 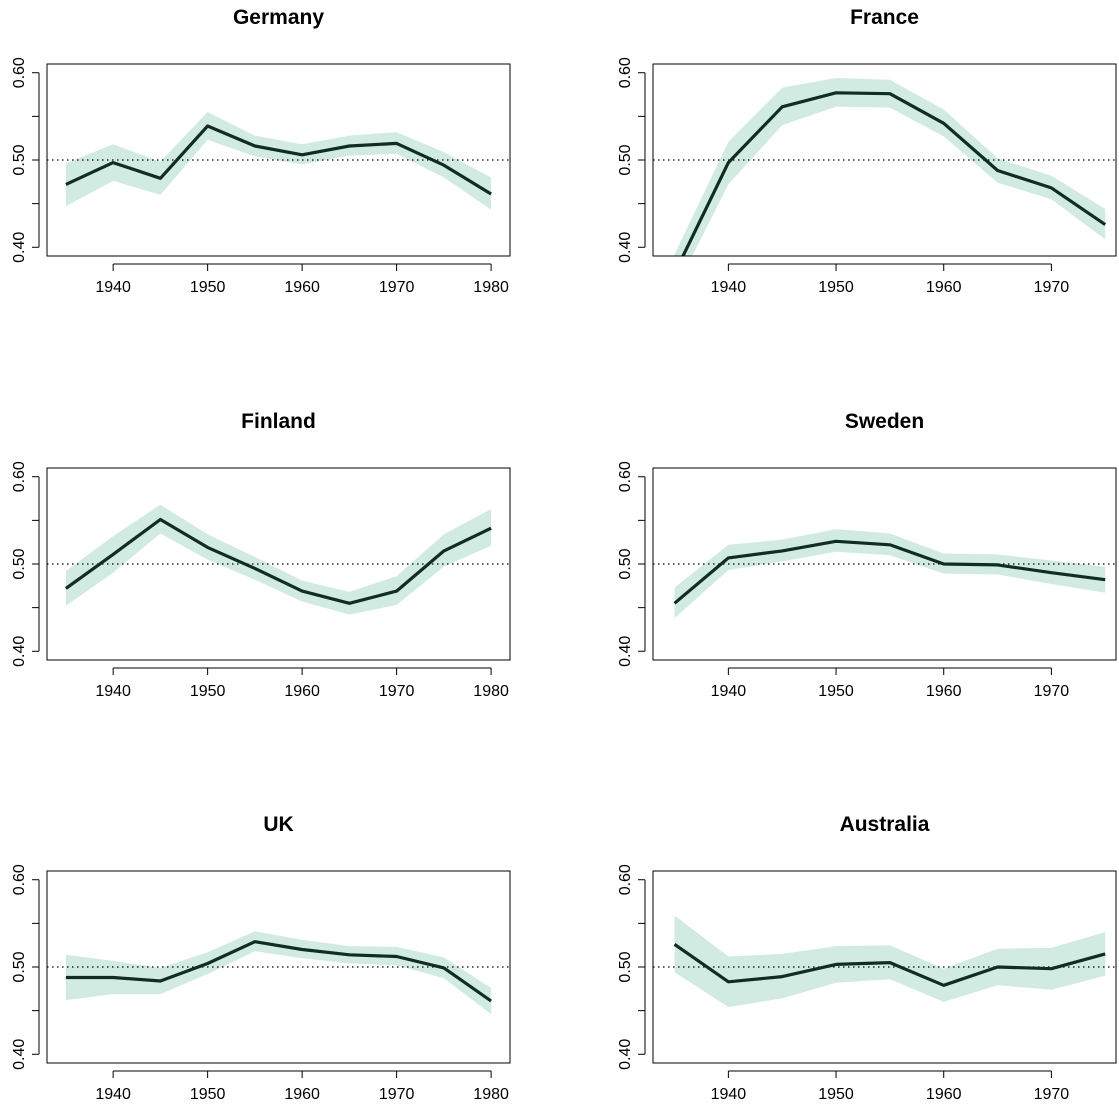 What do you see at coordinates (885, 824) in the screenshot?
I see `chart-title: Australia` at bounding box center [885, 824].